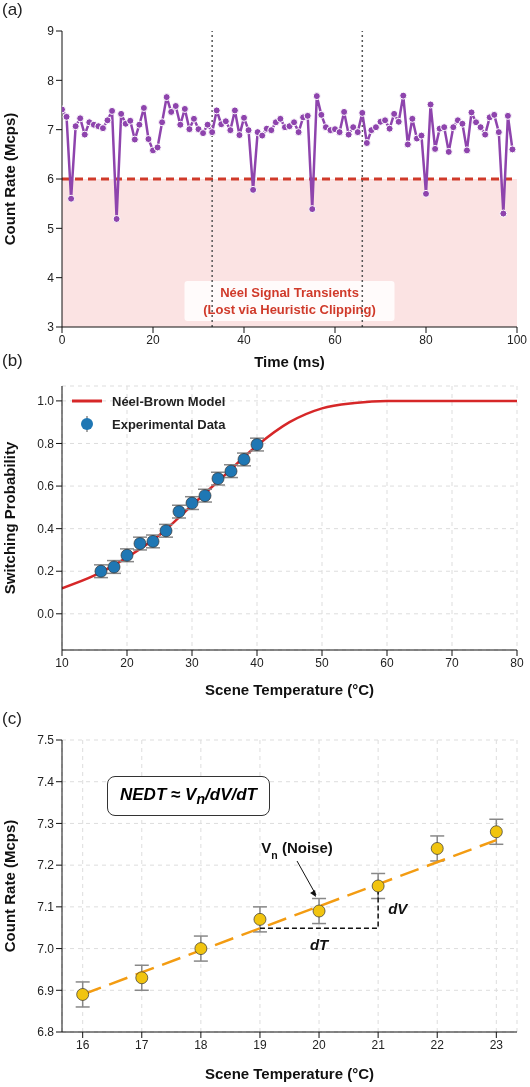 The width and height of the screenshot is (530, 1087). I want to click on chart-title: (a), so click(12, 10).